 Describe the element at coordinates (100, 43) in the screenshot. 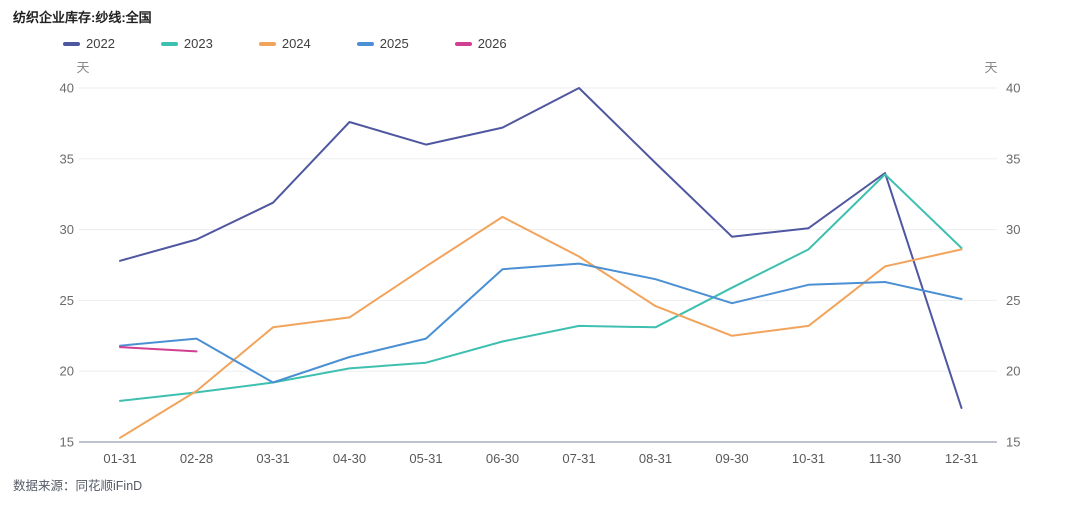

I see `legend-label: 2022` at that location.